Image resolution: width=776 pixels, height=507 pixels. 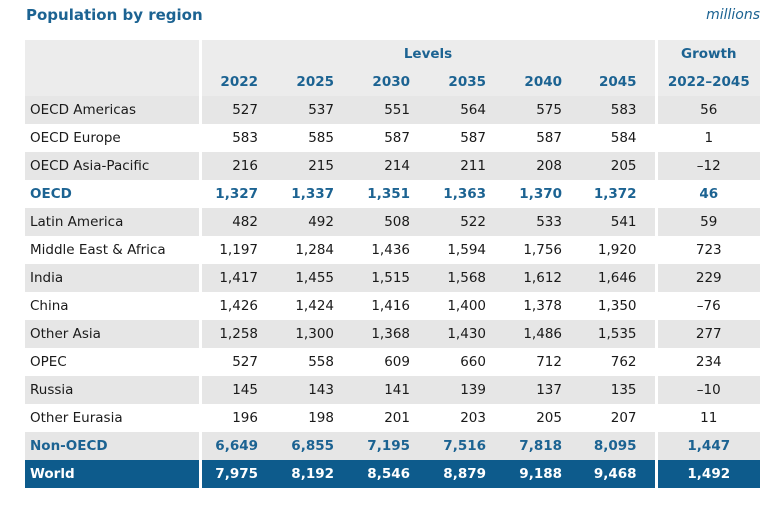 What do you see at coordinates (466, 194) in the screenshot?
I see `value-cell: 1,363` at bounding box center [466, 194].